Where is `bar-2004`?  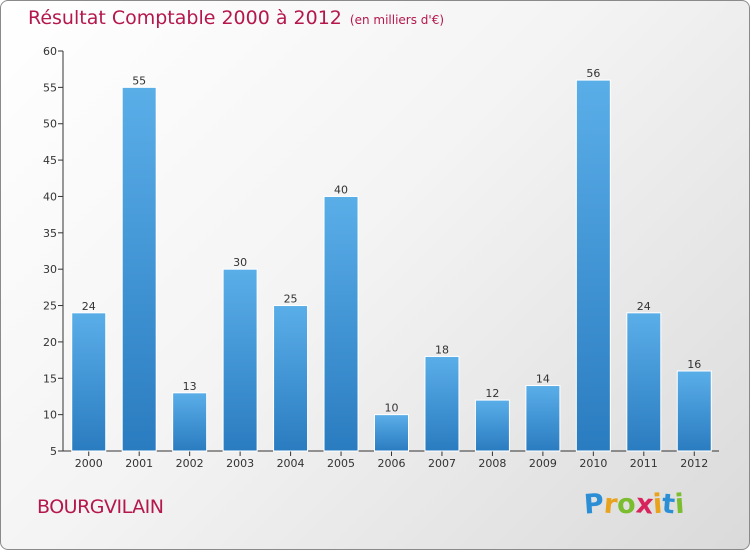 bar-2004 is located at coordinates (291, 378).